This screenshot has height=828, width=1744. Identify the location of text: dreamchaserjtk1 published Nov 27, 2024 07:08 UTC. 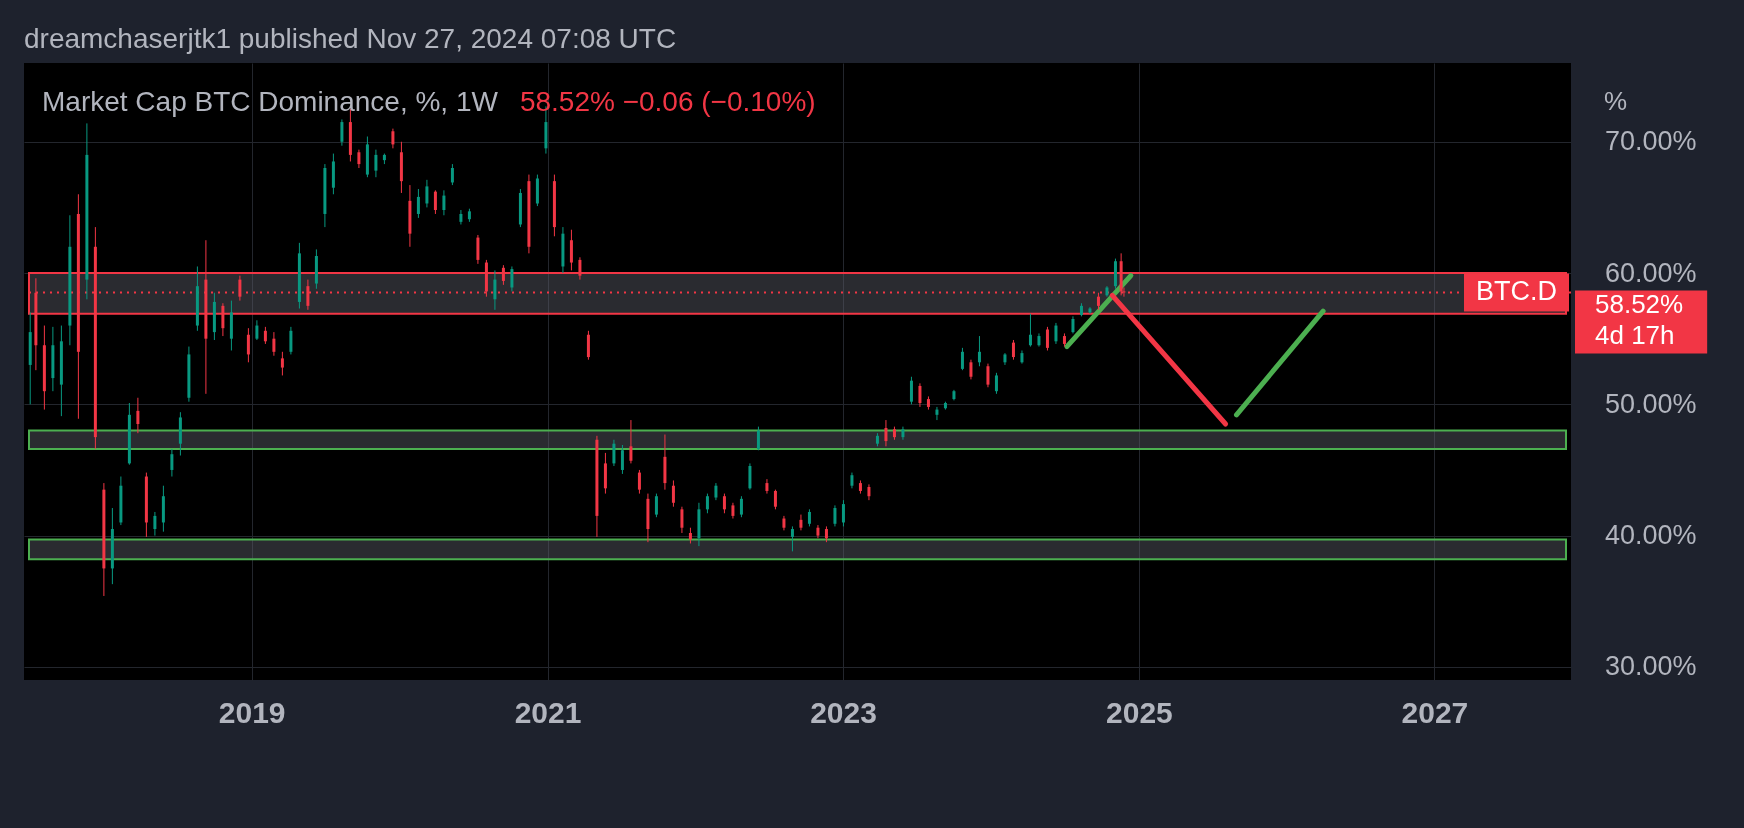
(350, 38).